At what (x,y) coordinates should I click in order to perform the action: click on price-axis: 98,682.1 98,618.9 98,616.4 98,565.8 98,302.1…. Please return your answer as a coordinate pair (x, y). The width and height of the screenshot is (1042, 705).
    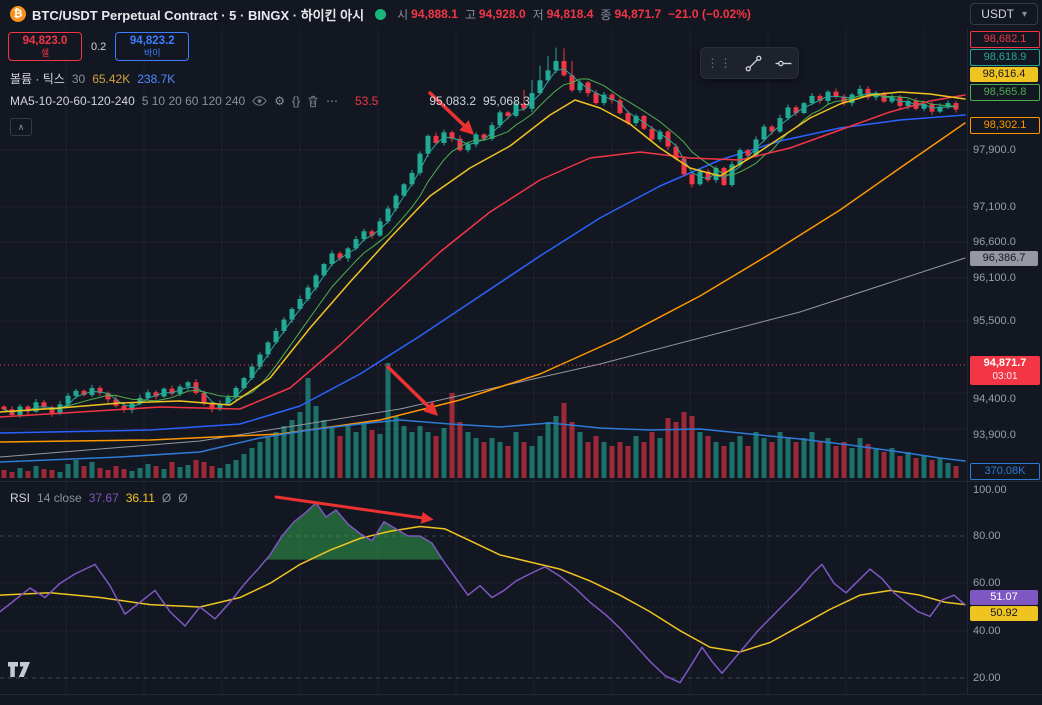
    Looking at the image, I should click on (1004, 352).